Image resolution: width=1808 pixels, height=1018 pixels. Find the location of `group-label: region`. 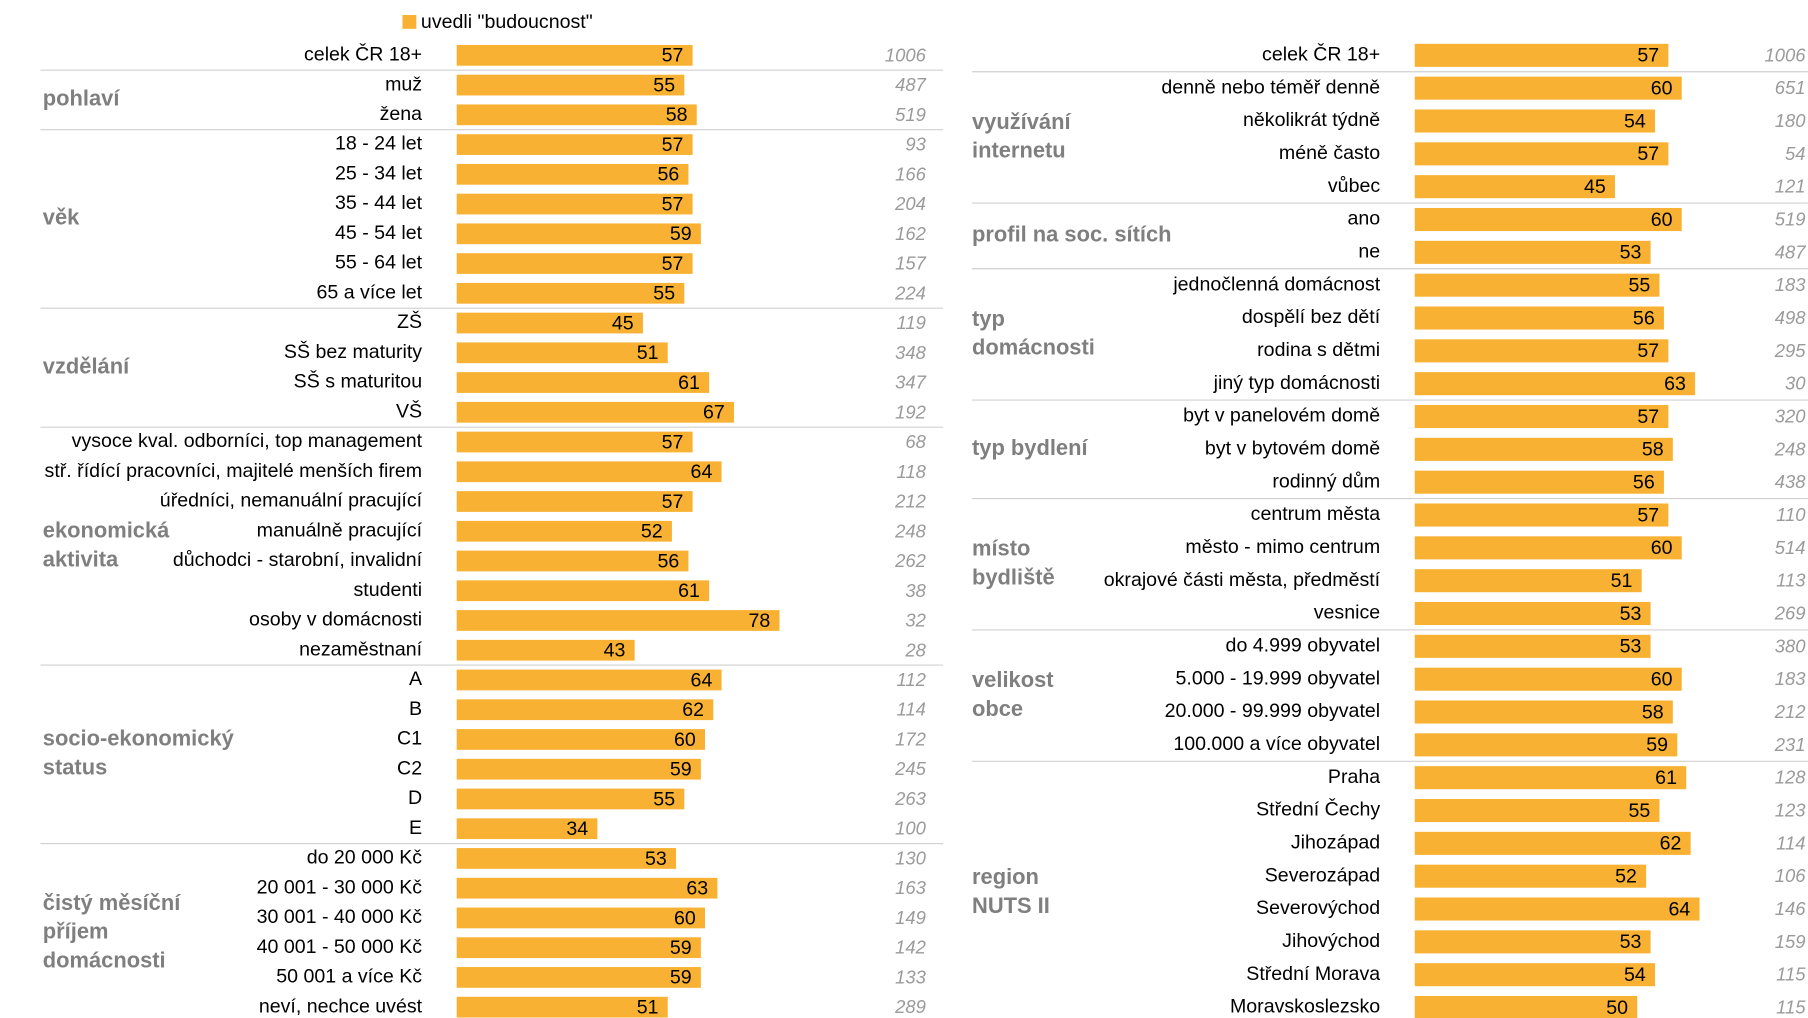

group-label: region is located at coordinates (1005, 876).